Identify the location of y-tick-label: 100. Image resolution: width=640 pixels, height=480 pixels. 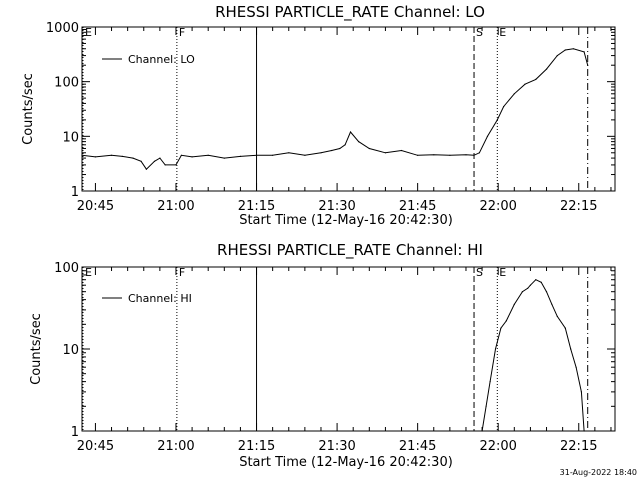
(66, 268).